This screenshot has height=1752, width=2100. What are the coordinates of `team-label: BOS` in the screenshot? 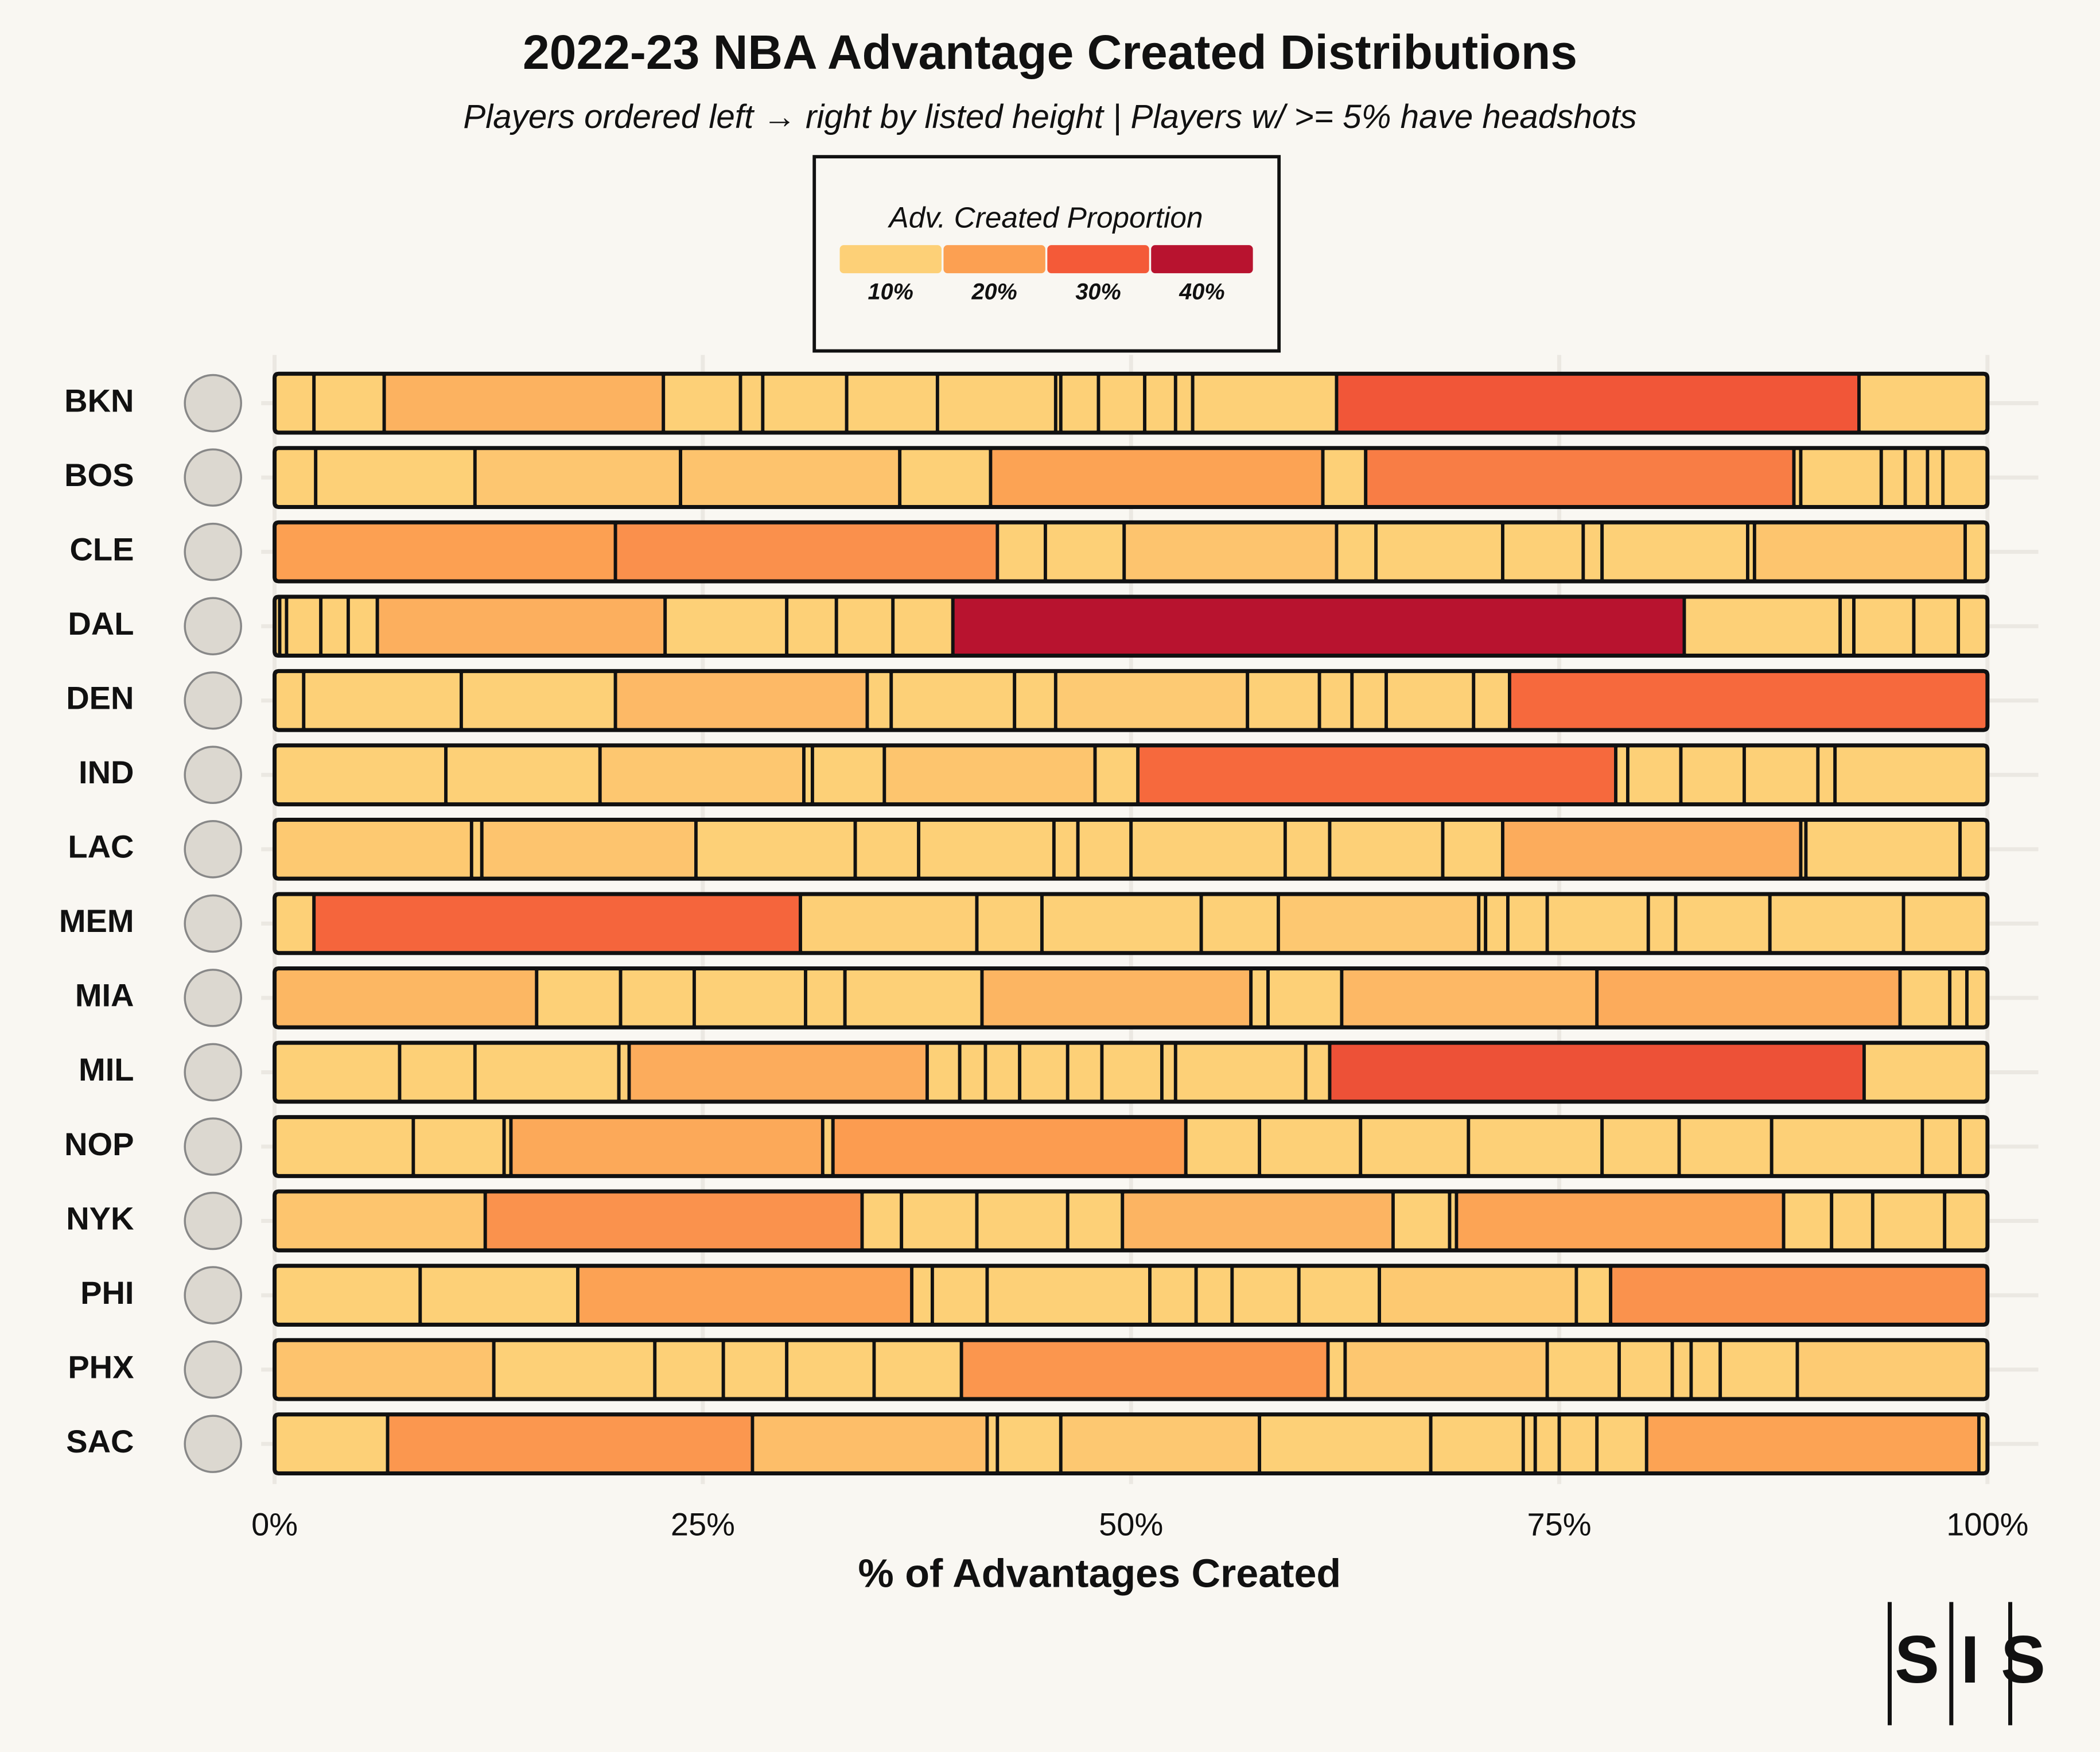 It's located at (99, 475).